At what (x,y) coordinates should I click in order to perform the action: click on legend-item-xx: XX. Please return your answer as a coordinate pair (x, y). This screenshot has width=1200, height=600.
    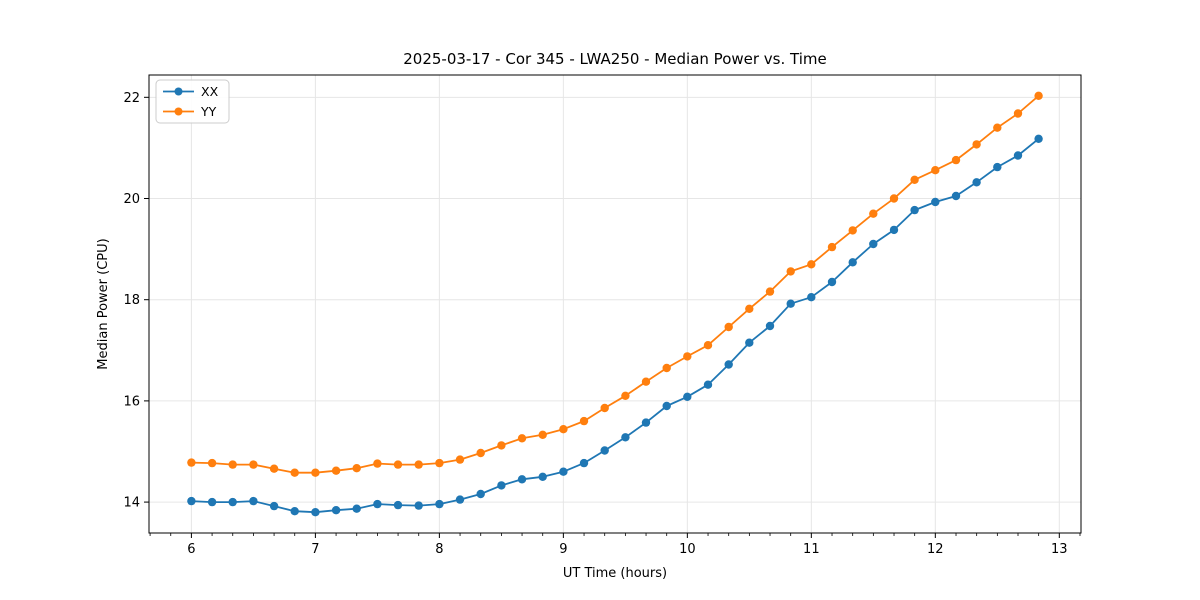
    Looking at the image, I should click on (191, 91).